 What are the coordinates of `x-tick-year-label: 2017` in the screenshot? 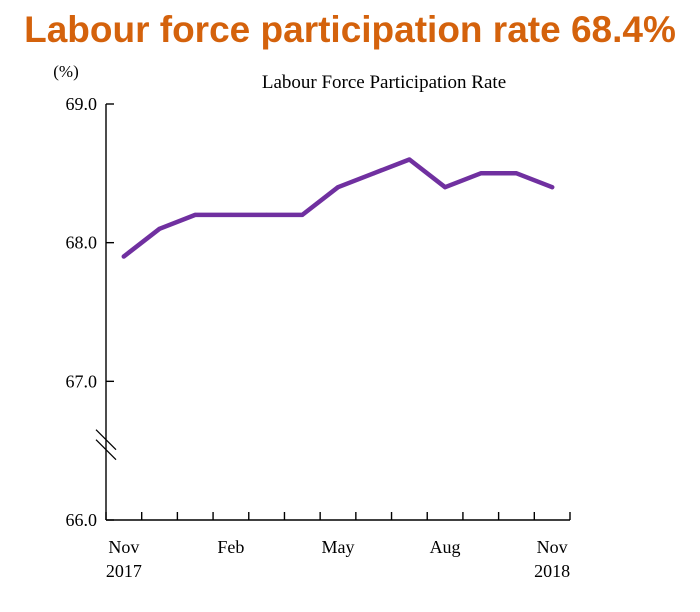 It's located at (124, 571).